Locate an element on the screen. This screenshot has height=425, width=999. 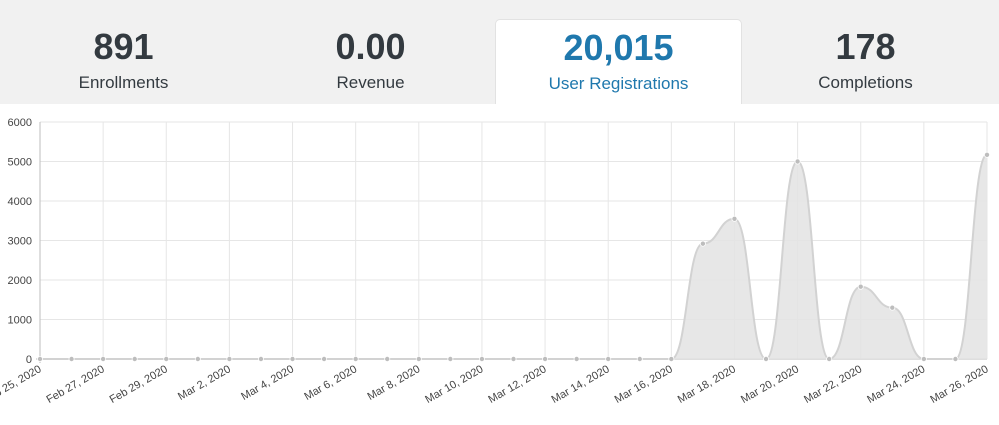
x-tick-label: Mar 20, 2020 is located at coordinates (770, 384).